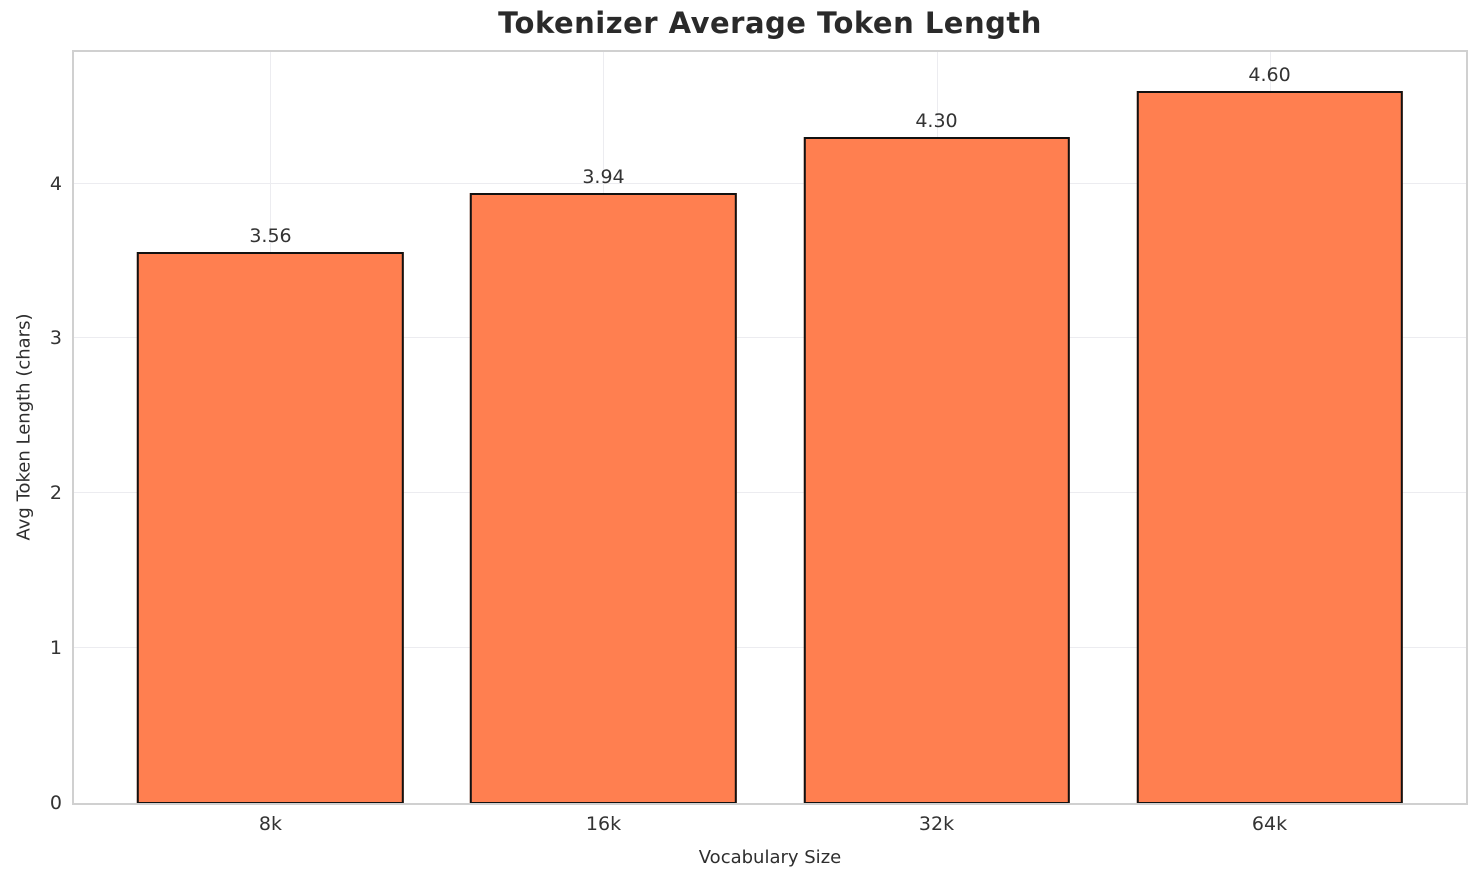  Describe the element at coordinates (55, 803) in the screenshot. I see `y-tick-label: 0` at that location.